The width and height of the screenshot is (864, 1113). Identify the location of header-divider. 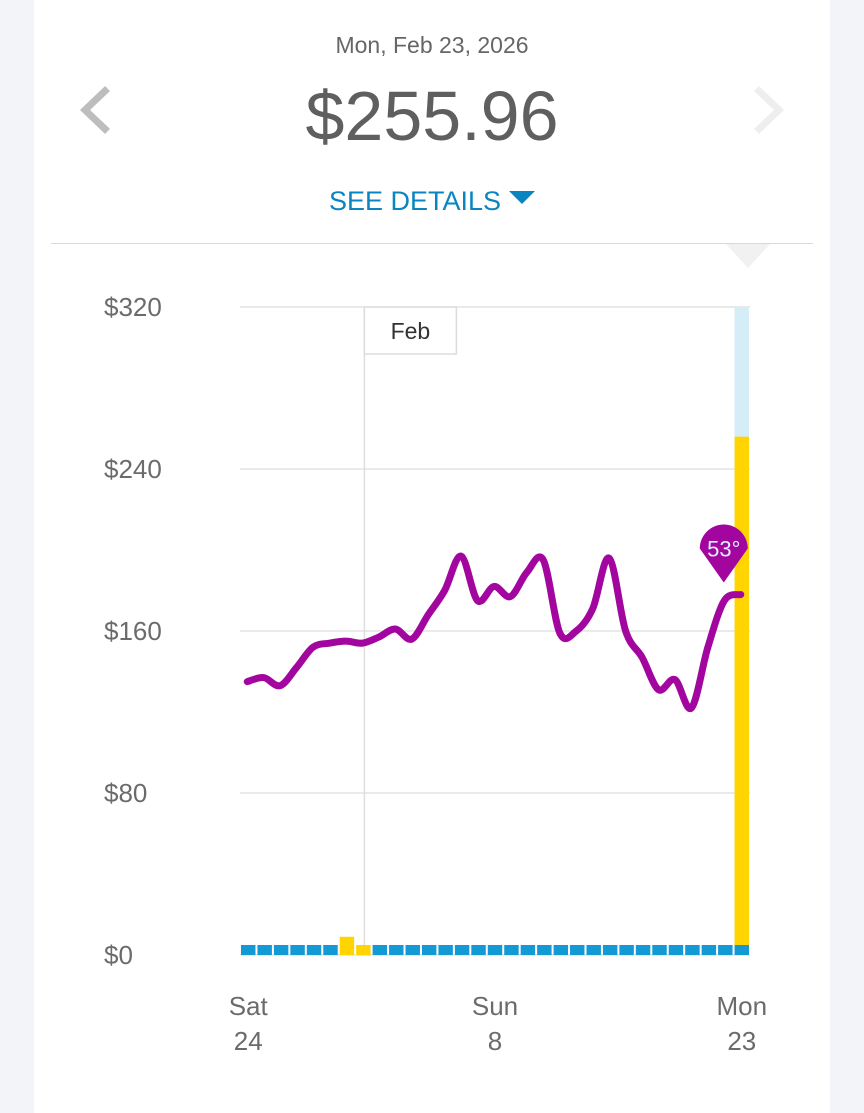
(432, 243).